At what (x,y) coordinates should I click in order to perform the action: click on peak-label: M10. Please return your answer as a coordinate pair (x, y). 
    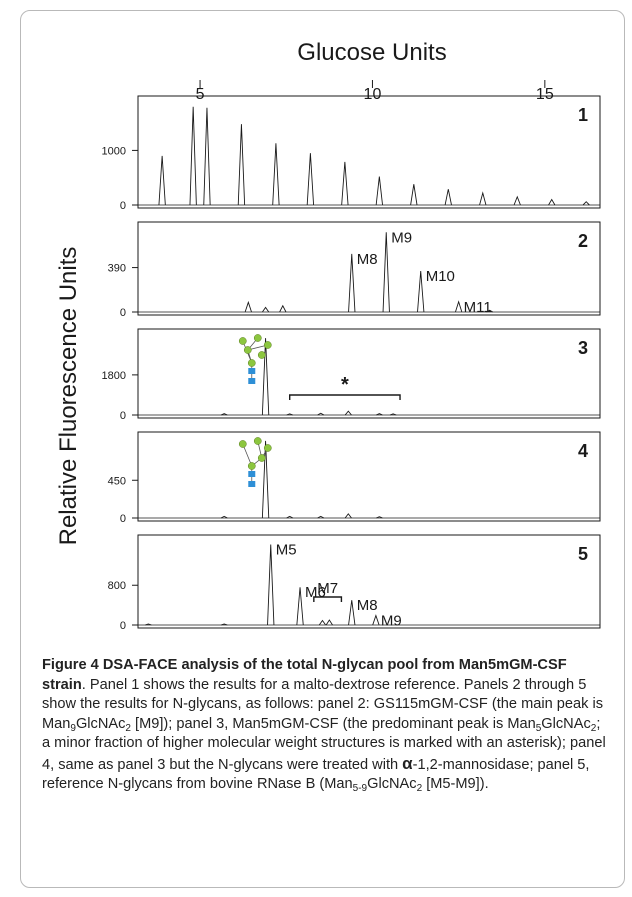
    Looking at the image, I should click on (440, 276).